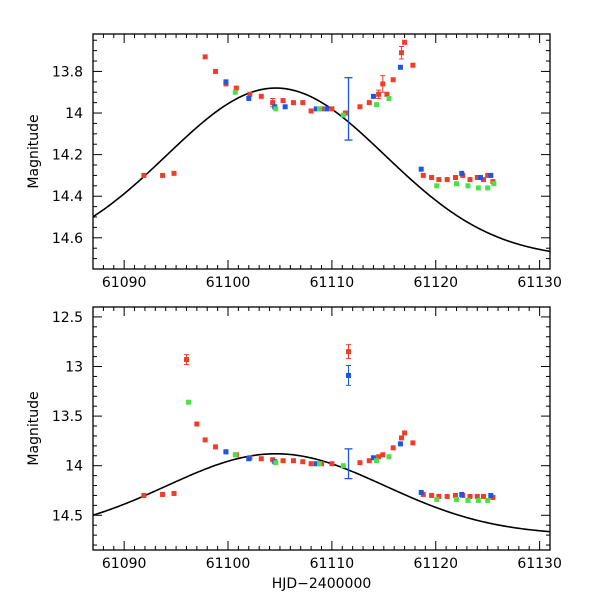 This screenshot has height=600, width=600. What do you see at coordinates (34, 151) in the screenshot?
I see `y-axis-label: Magnitude` at bounding box center [34, 151].